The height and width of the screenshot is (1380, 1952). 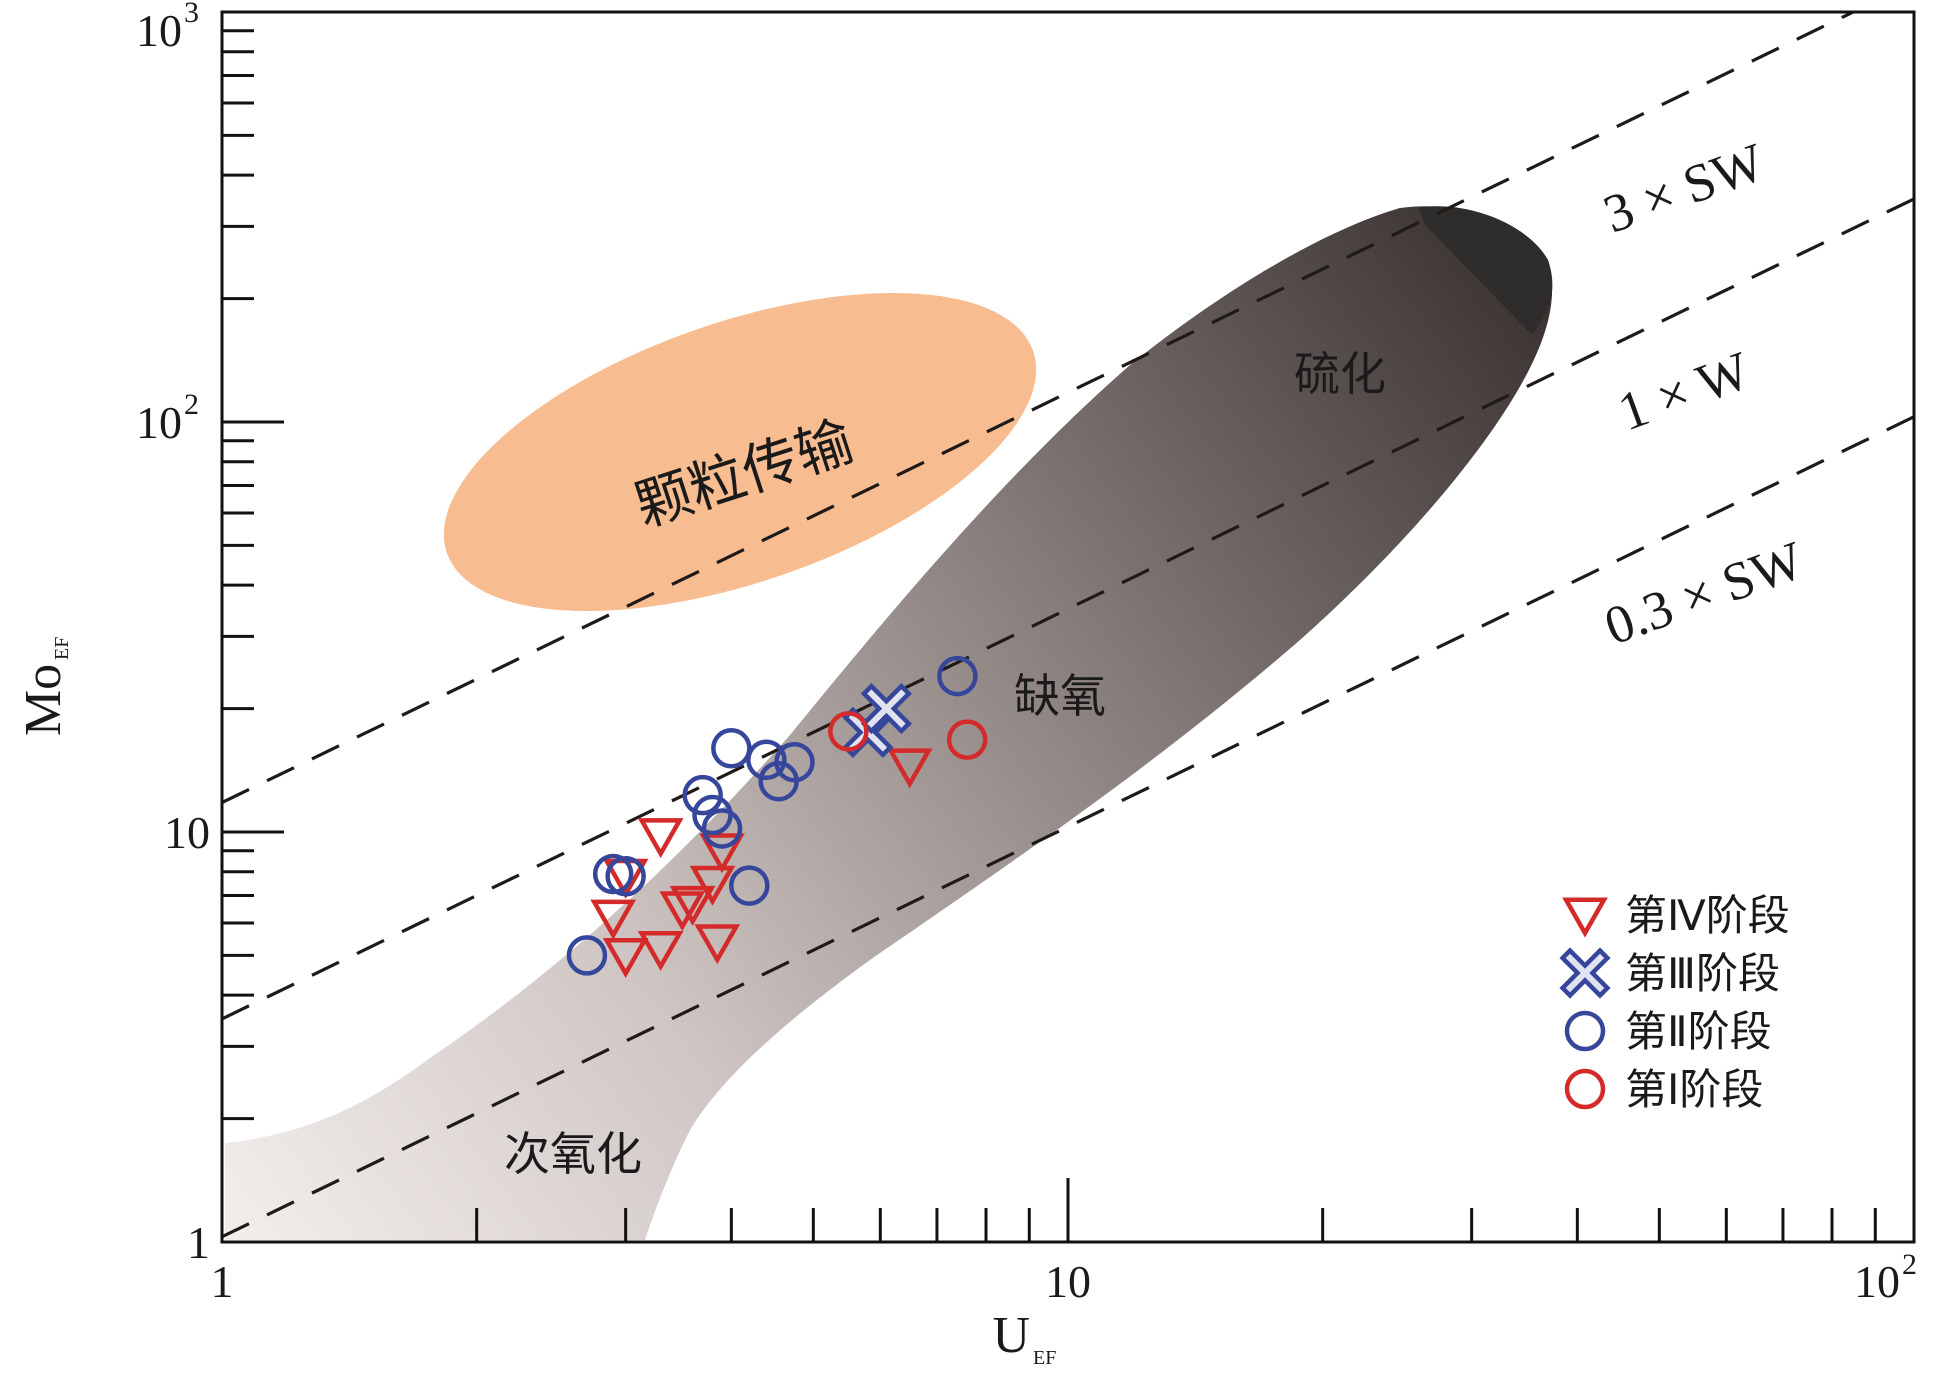 What do you see at coordinates (1485, 270) in the screenshot?
I see `euxinic-dark-cap` at bounding box center [1485, 270].